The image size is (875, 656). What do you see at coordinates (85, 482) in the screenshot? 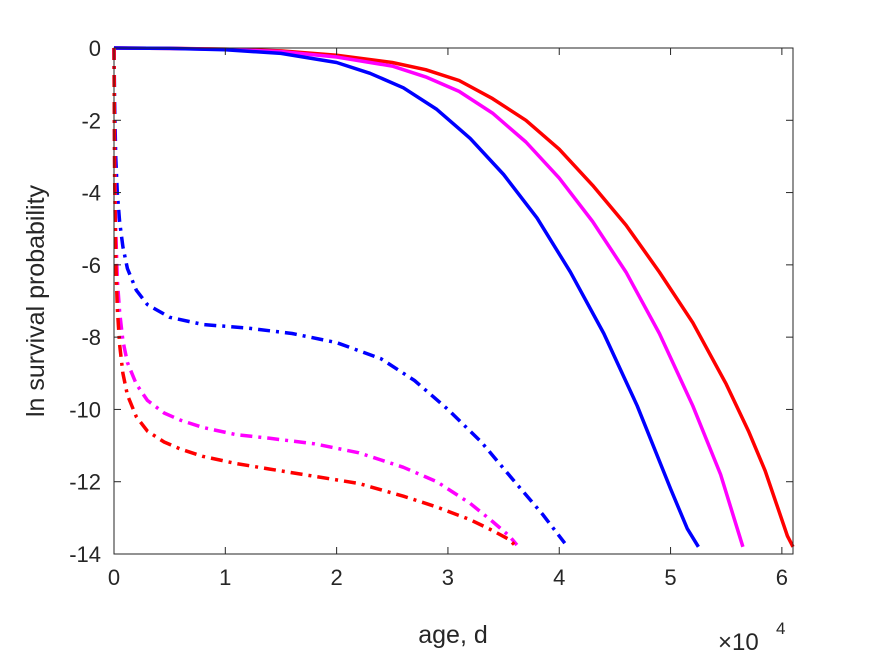
I see `y-tick-label: -12` at bounding box center [85, 482].